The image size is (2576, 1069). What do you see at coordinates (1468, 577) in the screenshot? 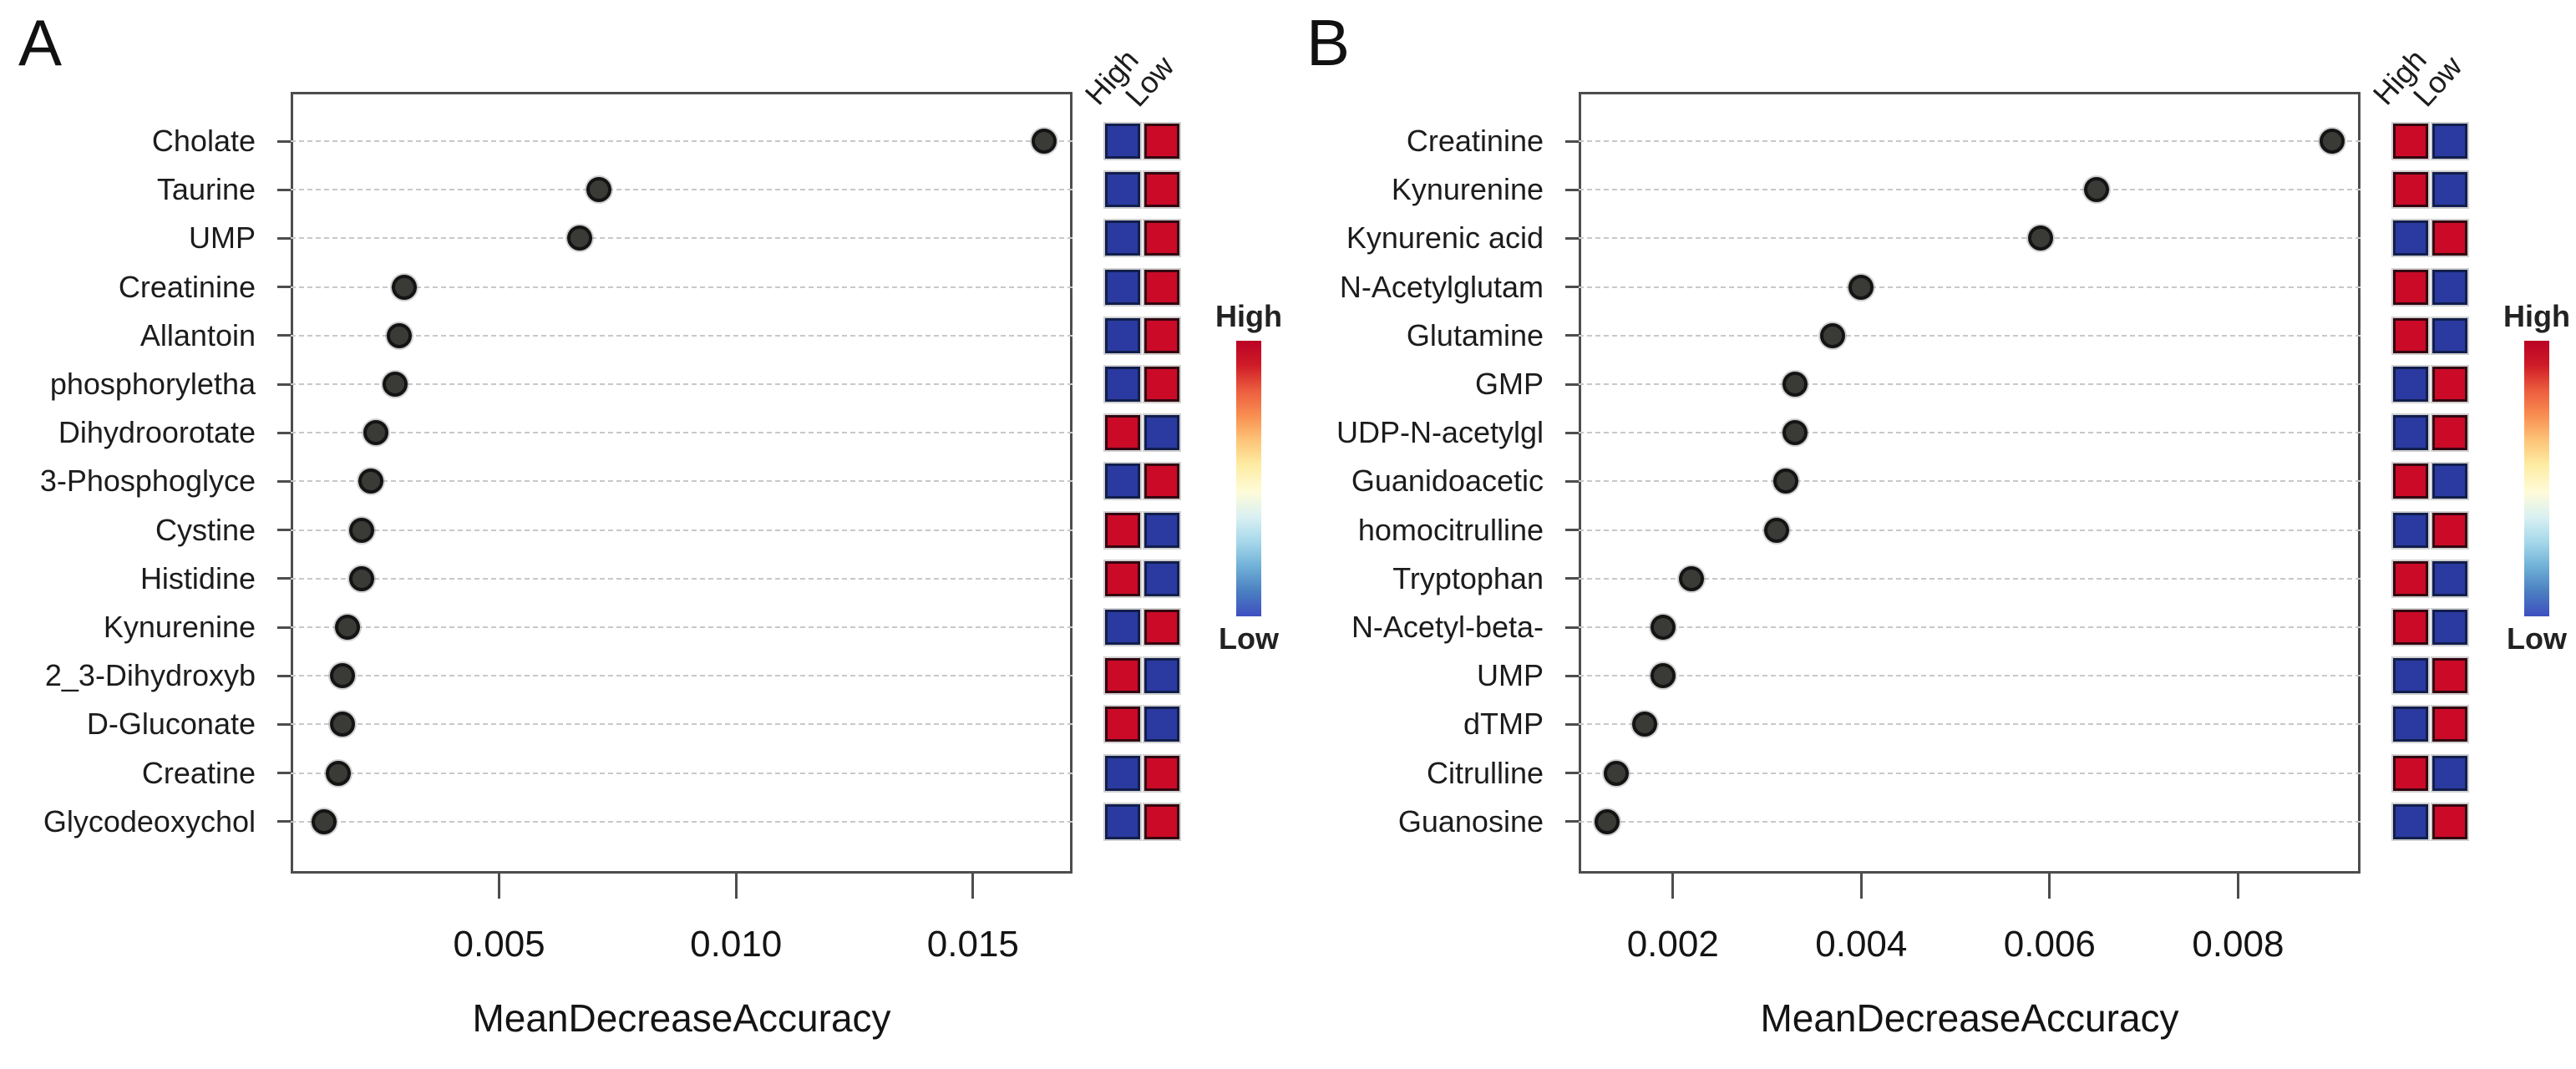
I see `row-label: Tryptophan` at bounding box center [1468, 577].